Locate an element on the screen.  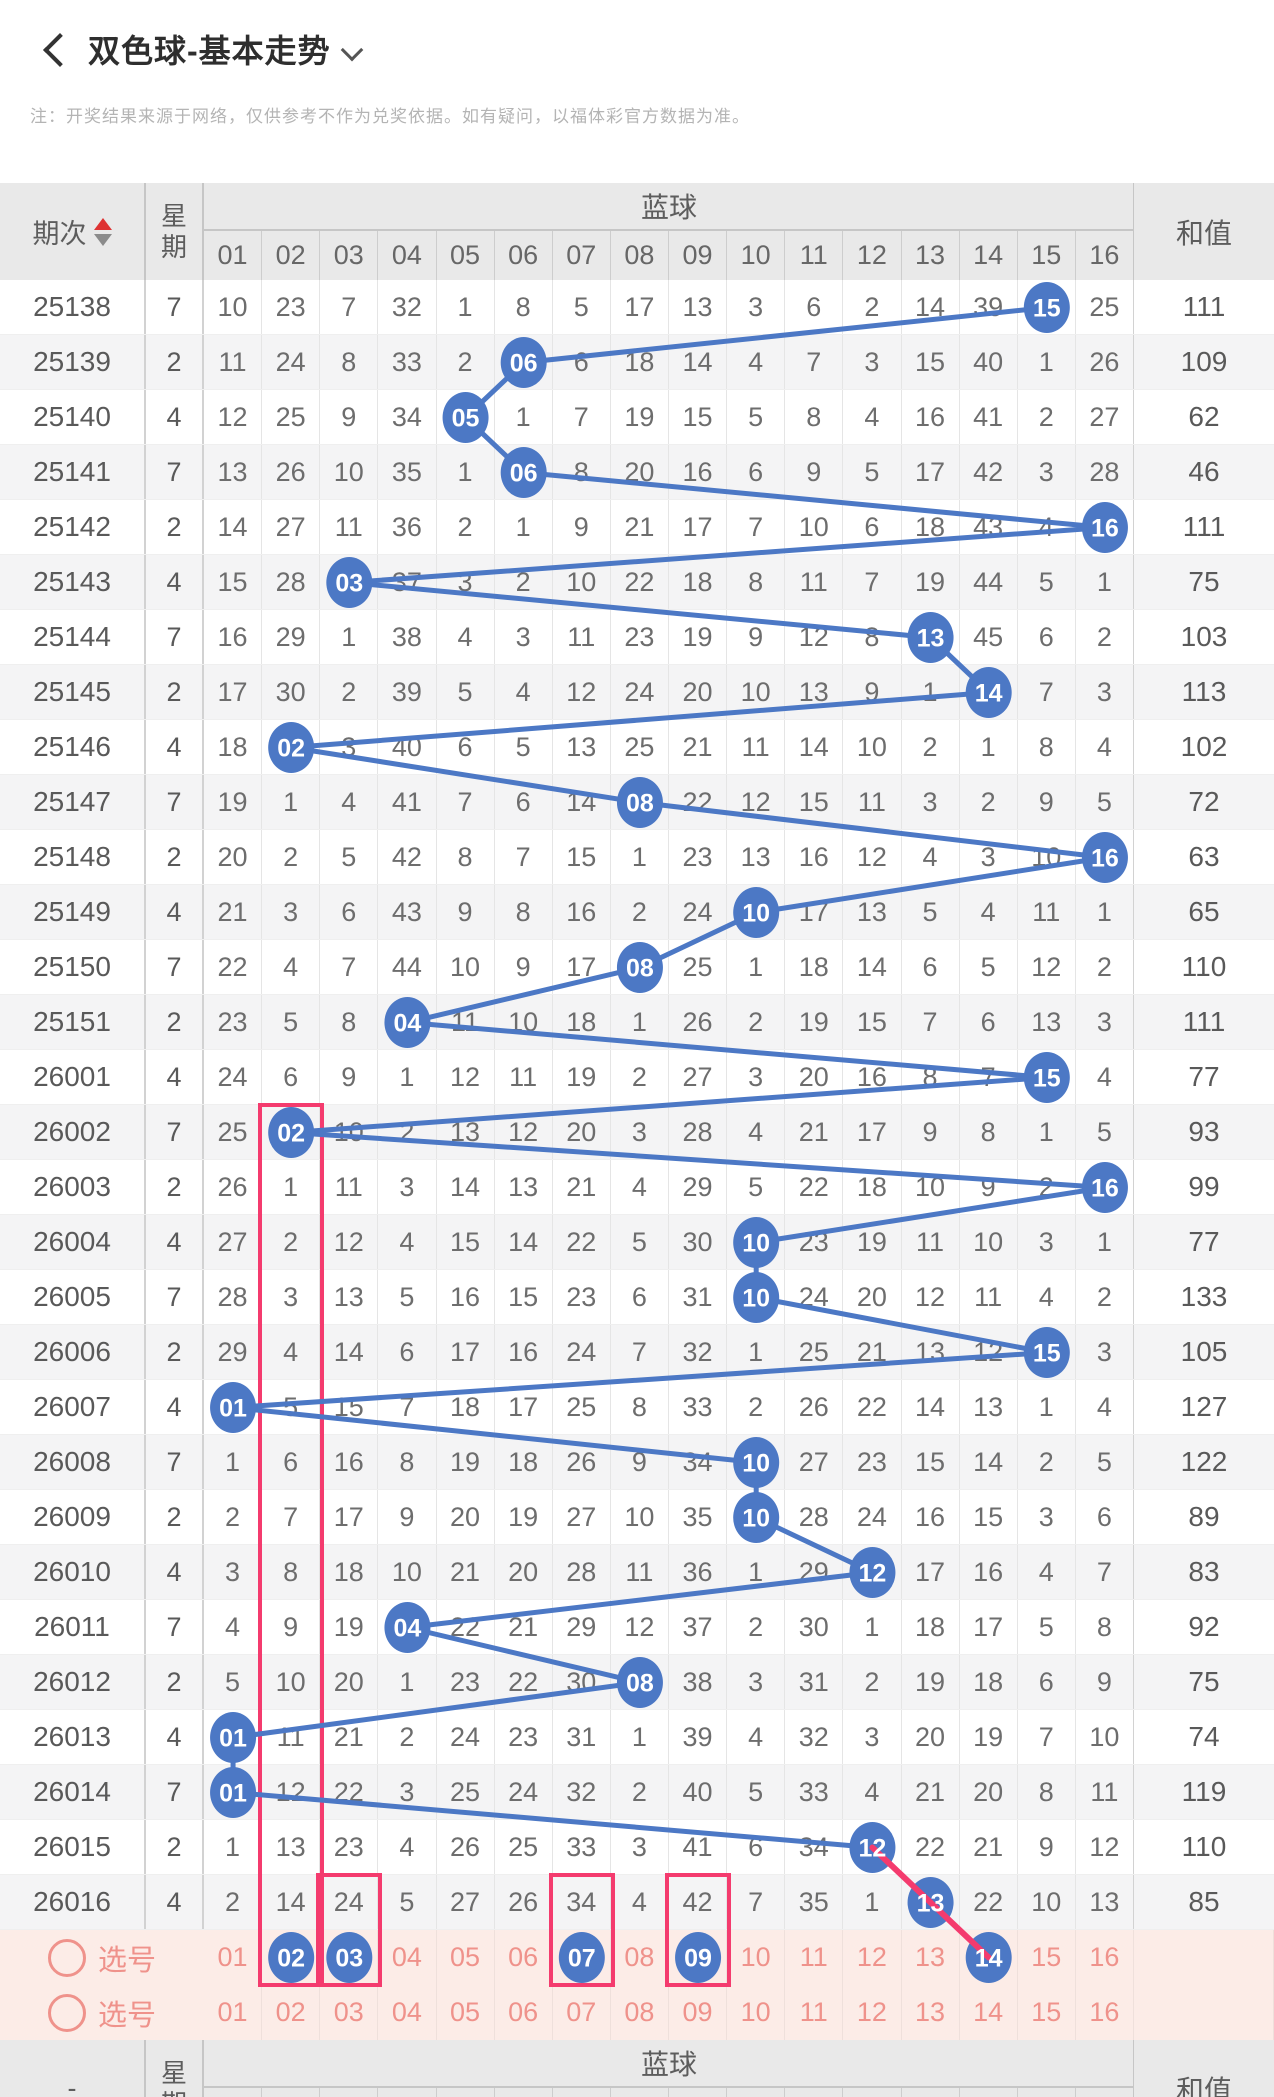
miss-count-cell: 13 is located at coordinates (524, 1187).